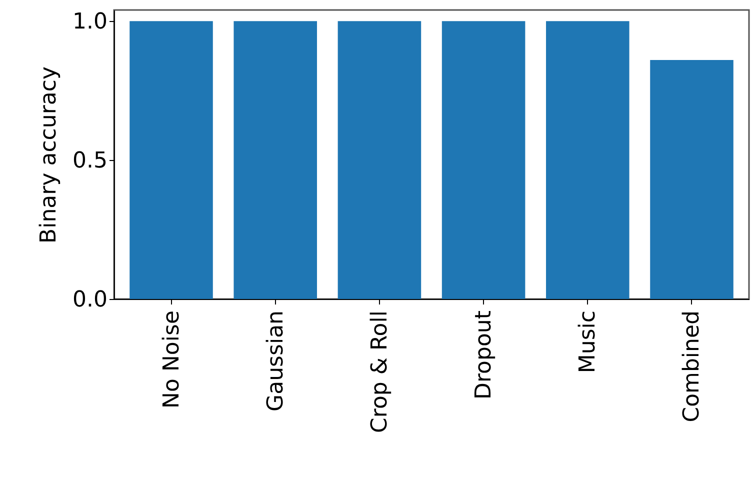 The image size is (751, 484). Describe the element at coordinates (90, 161) in the screenshot. I see `y-tick-label: 0.5` at that location.